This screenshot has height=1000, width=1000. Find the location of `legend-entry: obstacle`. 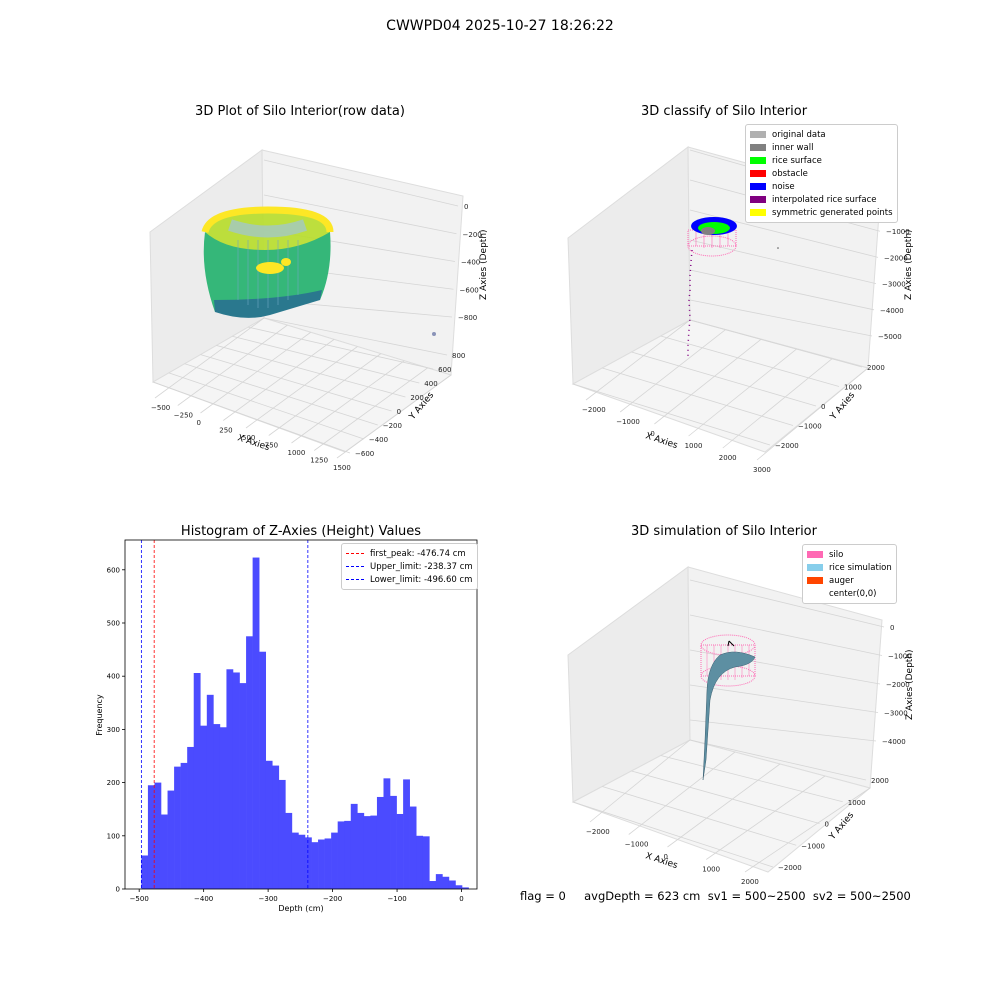

legend-entry: obstacle is located at coordinates (821, 173).